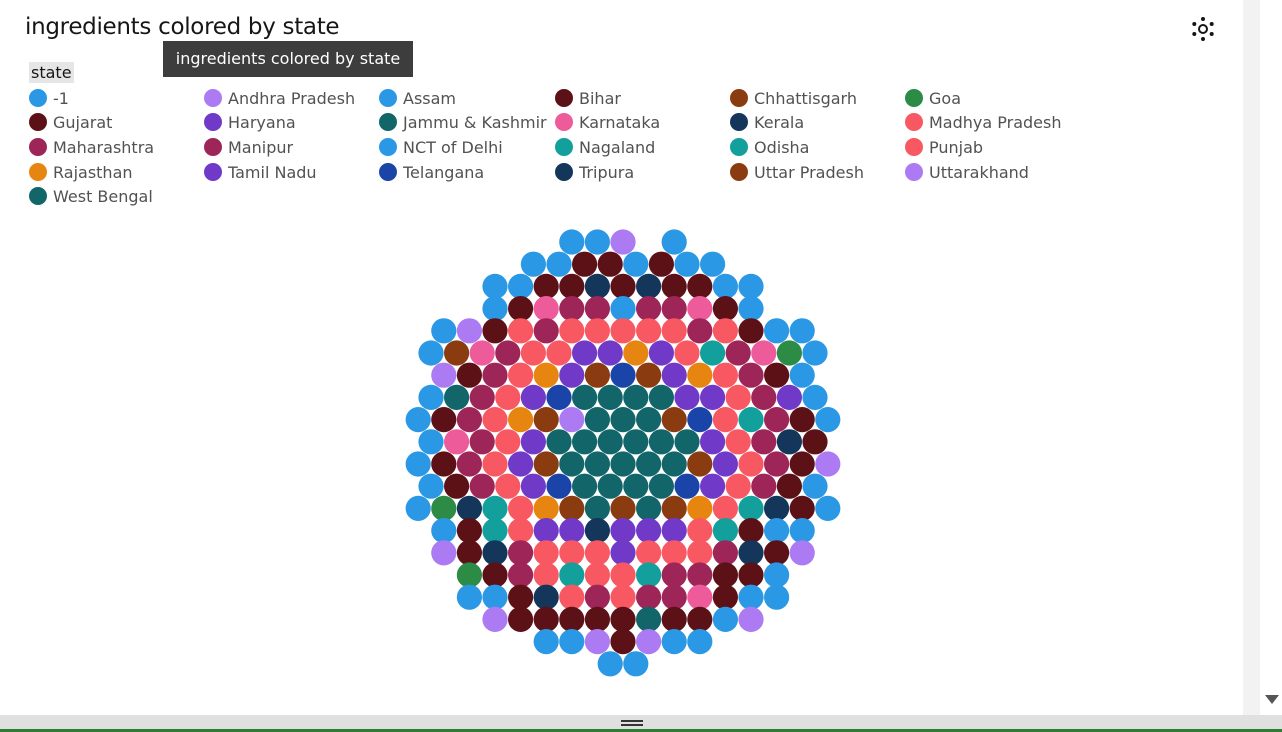  I want to click on legend-item: Uttar Pradesh, so click(797, 172).